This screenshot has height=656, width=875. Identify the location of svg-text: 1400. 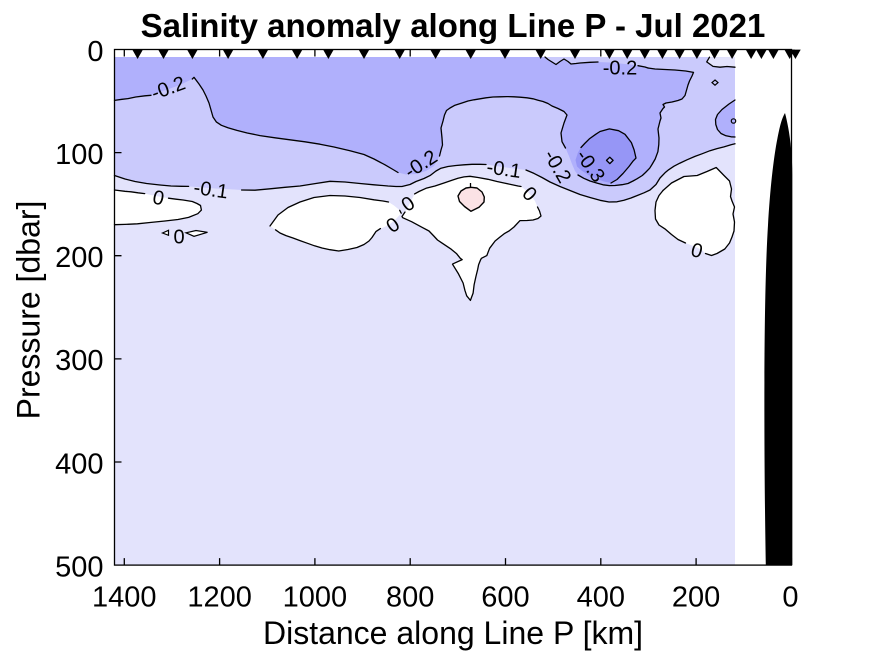
(124, 597).